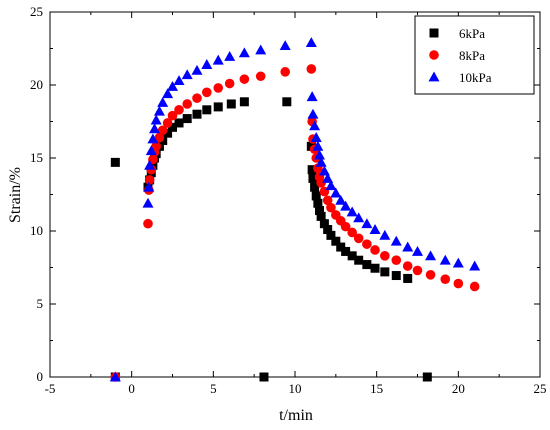 This screenshot has width=550, height=430. I want to click on x-tick-label: 25, so click(540, 388).